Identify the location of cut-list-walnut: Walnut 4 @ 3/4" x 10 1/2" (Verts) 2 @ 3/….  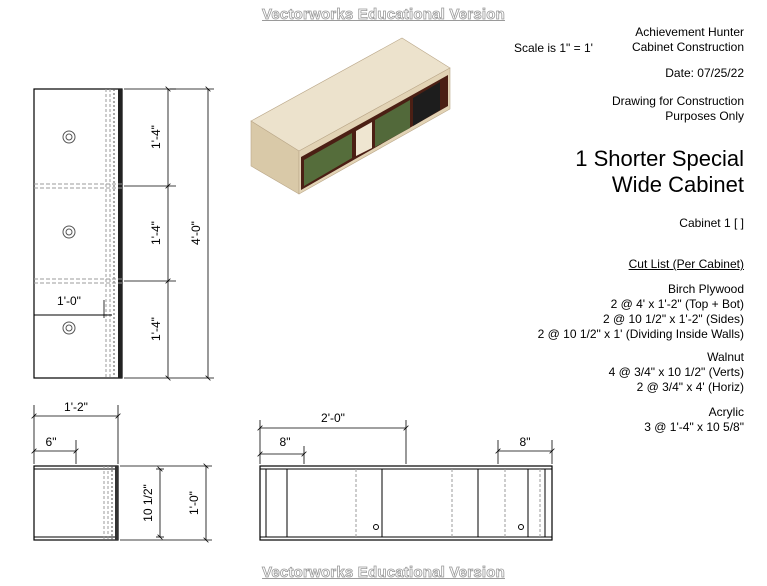
(676, 372).